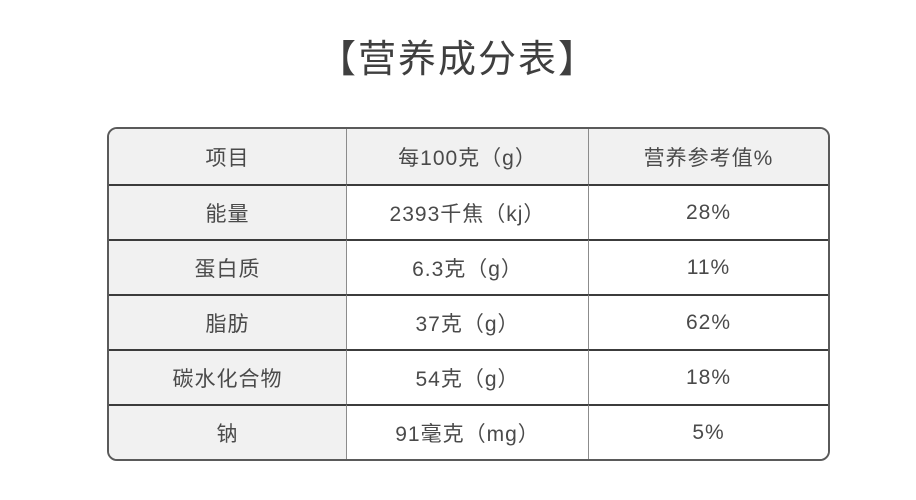  I want to click on header-cell-per100g: 每100克（g）, so click(467, 156).